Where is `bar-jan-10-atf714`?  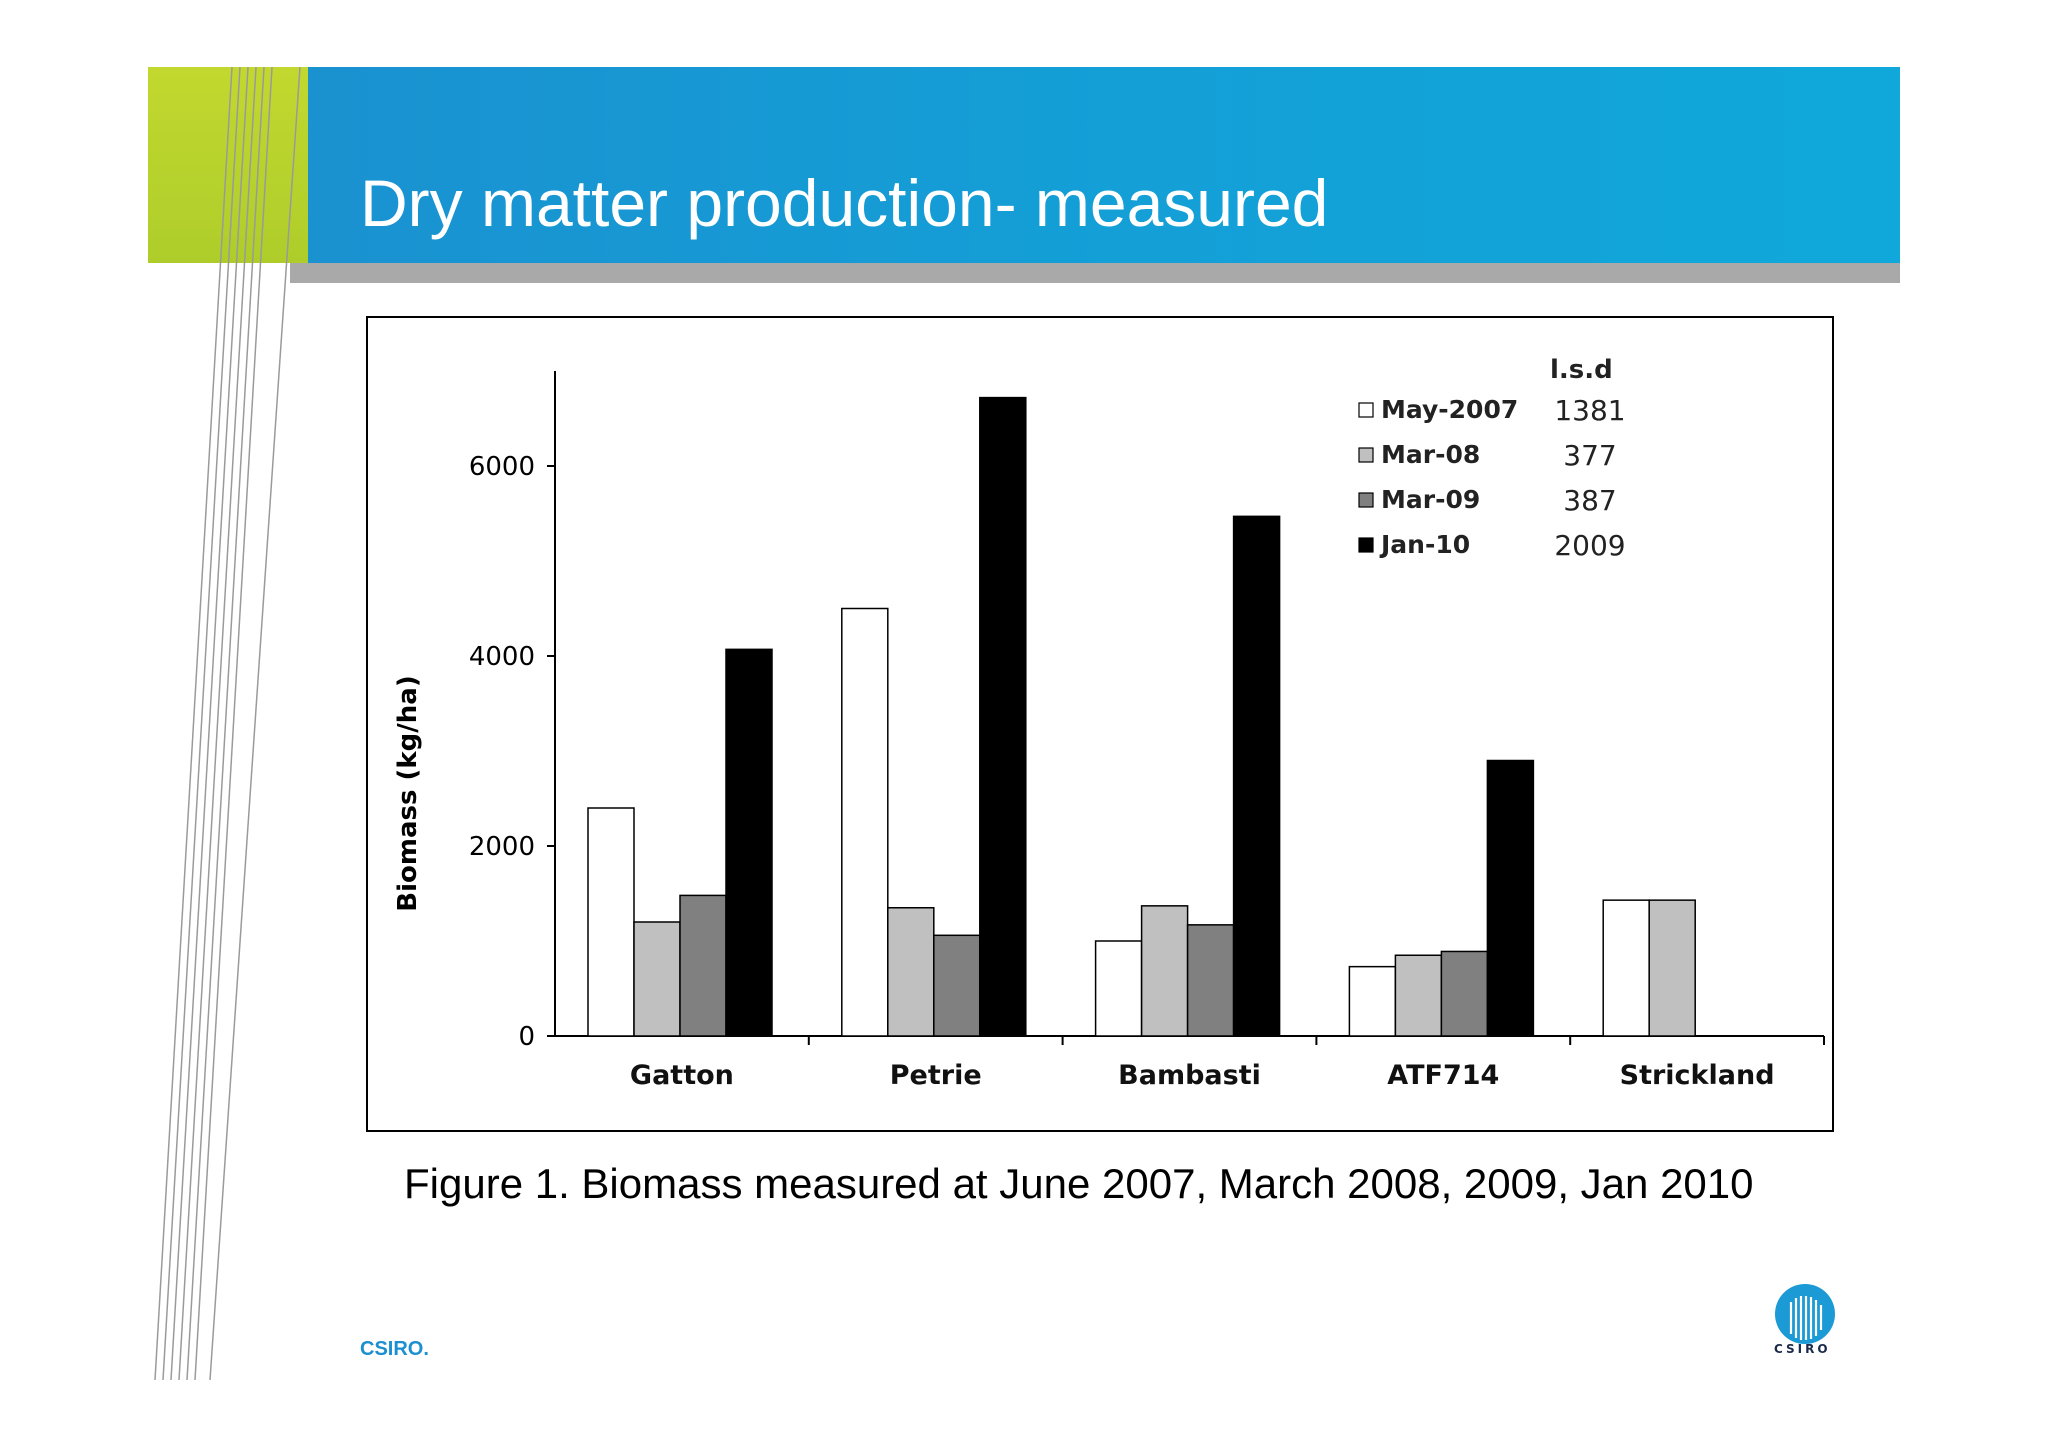
bar-jan-10-atf714 is located at coordinates (1510, 898).